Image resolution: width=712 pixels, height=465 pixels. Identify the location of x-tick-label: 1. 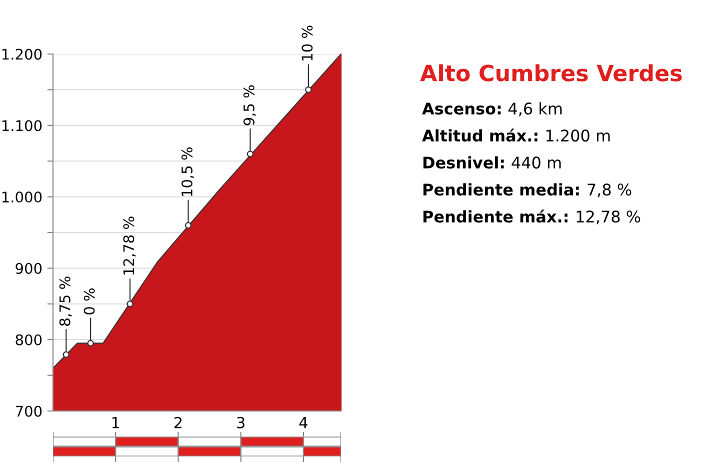
(116, 422).